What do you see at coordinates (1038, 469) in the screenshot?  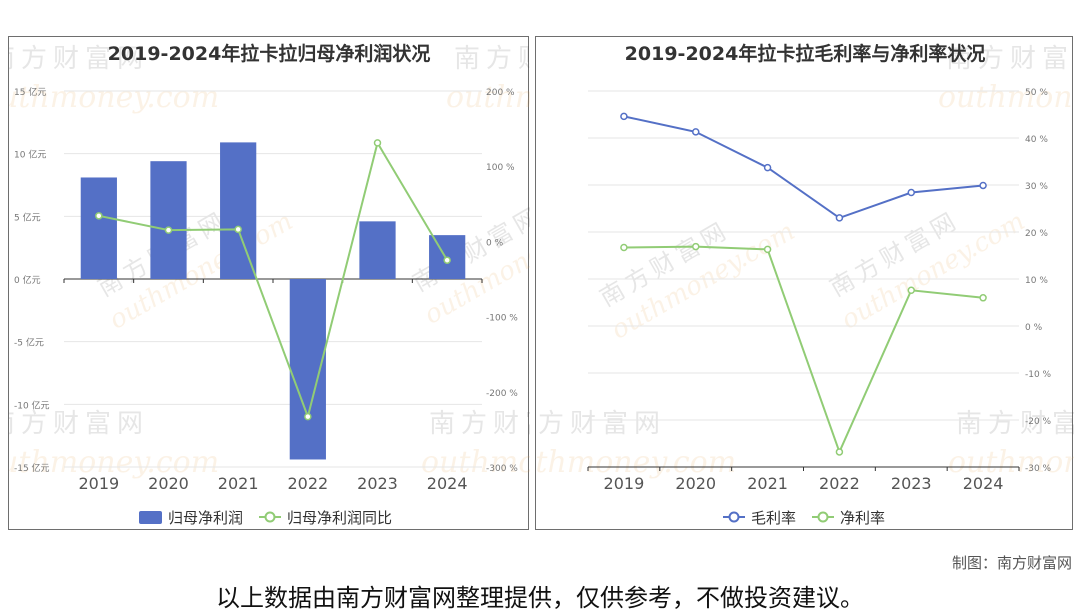 I see `y2-tick-label: -30 %` at bounding box center [1038, 469].